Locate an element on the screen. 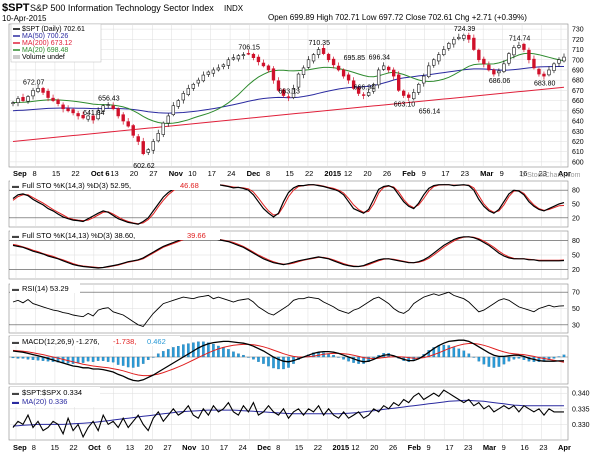  exchange-label: INDX is located at coordinates (234, 8).